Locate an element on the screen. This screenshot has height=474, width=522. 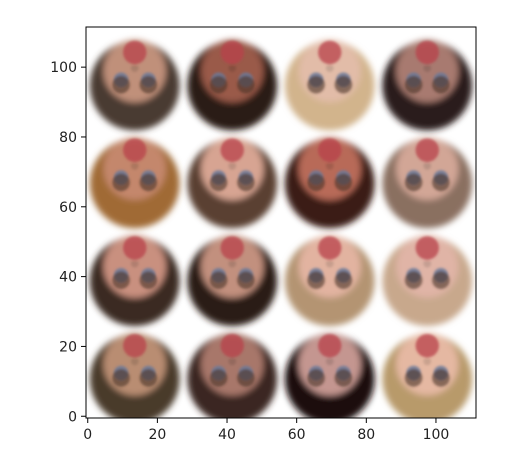
y-axis: 0 20 40 60 80 100 is located at coordinates (68, 242).